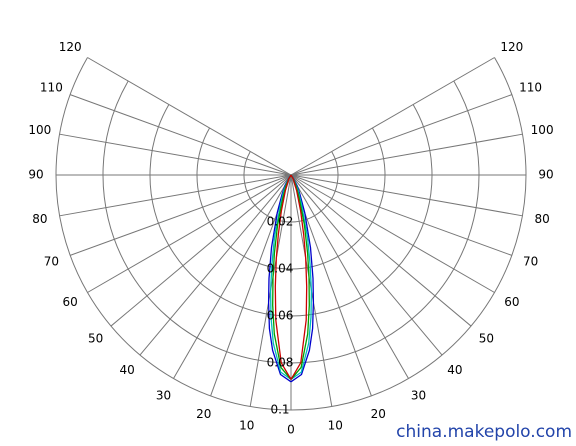 The height and width of the screenshot is (446, 576). I want to click on watermark: china.makepolo.com, so click(484, 432).